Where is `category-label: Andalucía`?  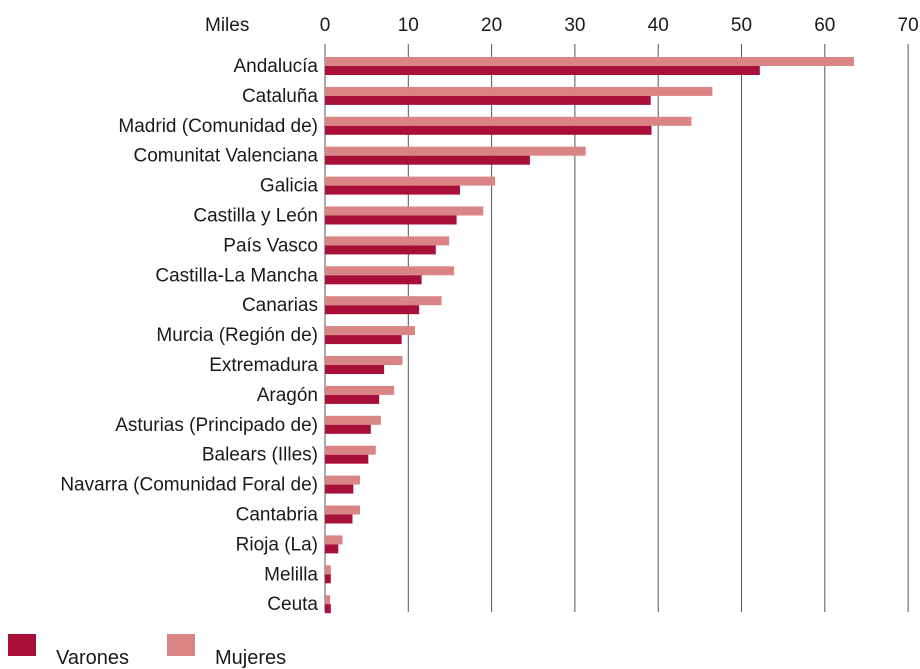
category-label: Andalucía is located at coordinates (275, 66).